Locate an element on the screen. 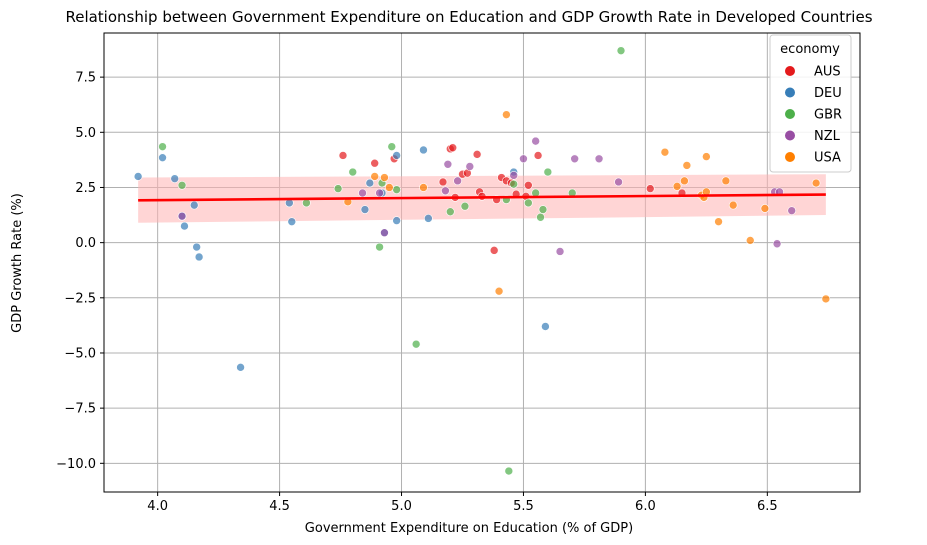 The height and width of the screenshot is (545, 927). legend-marker-aus is located at coordinates (790, 71).